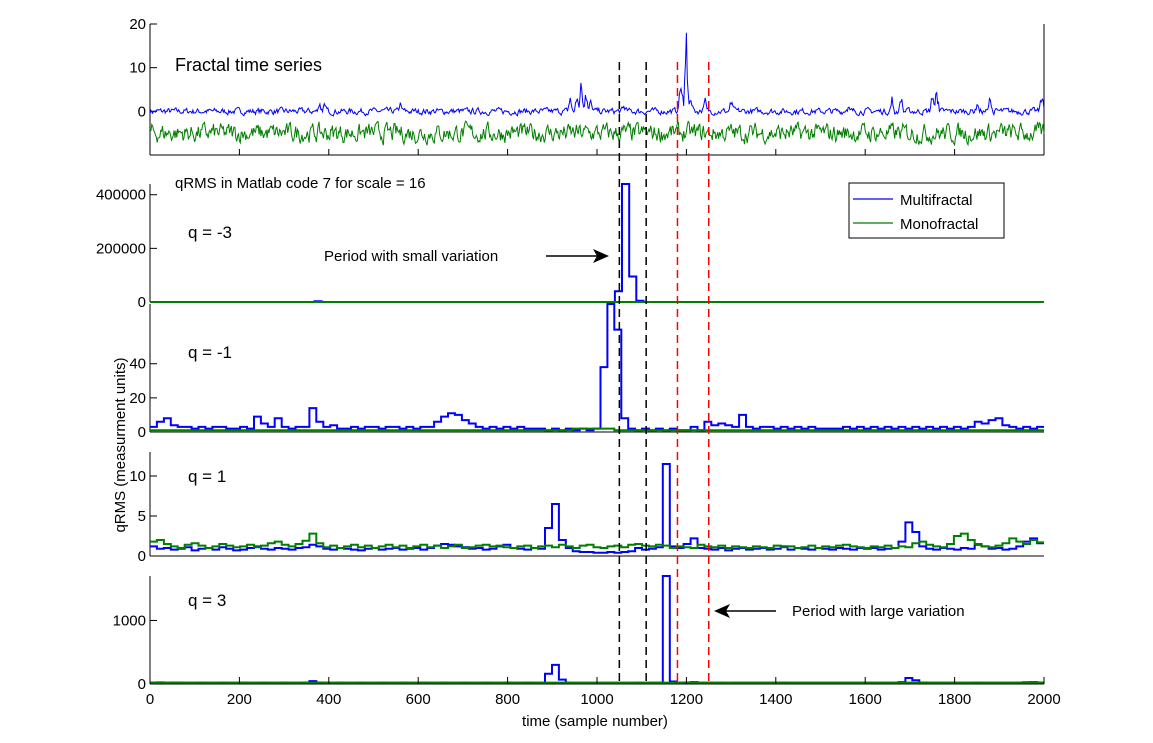 This screenshot has width=1153, height=743. What do you see at coordinates (129, 620) in the screenshot?
I see `y-tick-label: 1000` at bounding box center [129, 620].